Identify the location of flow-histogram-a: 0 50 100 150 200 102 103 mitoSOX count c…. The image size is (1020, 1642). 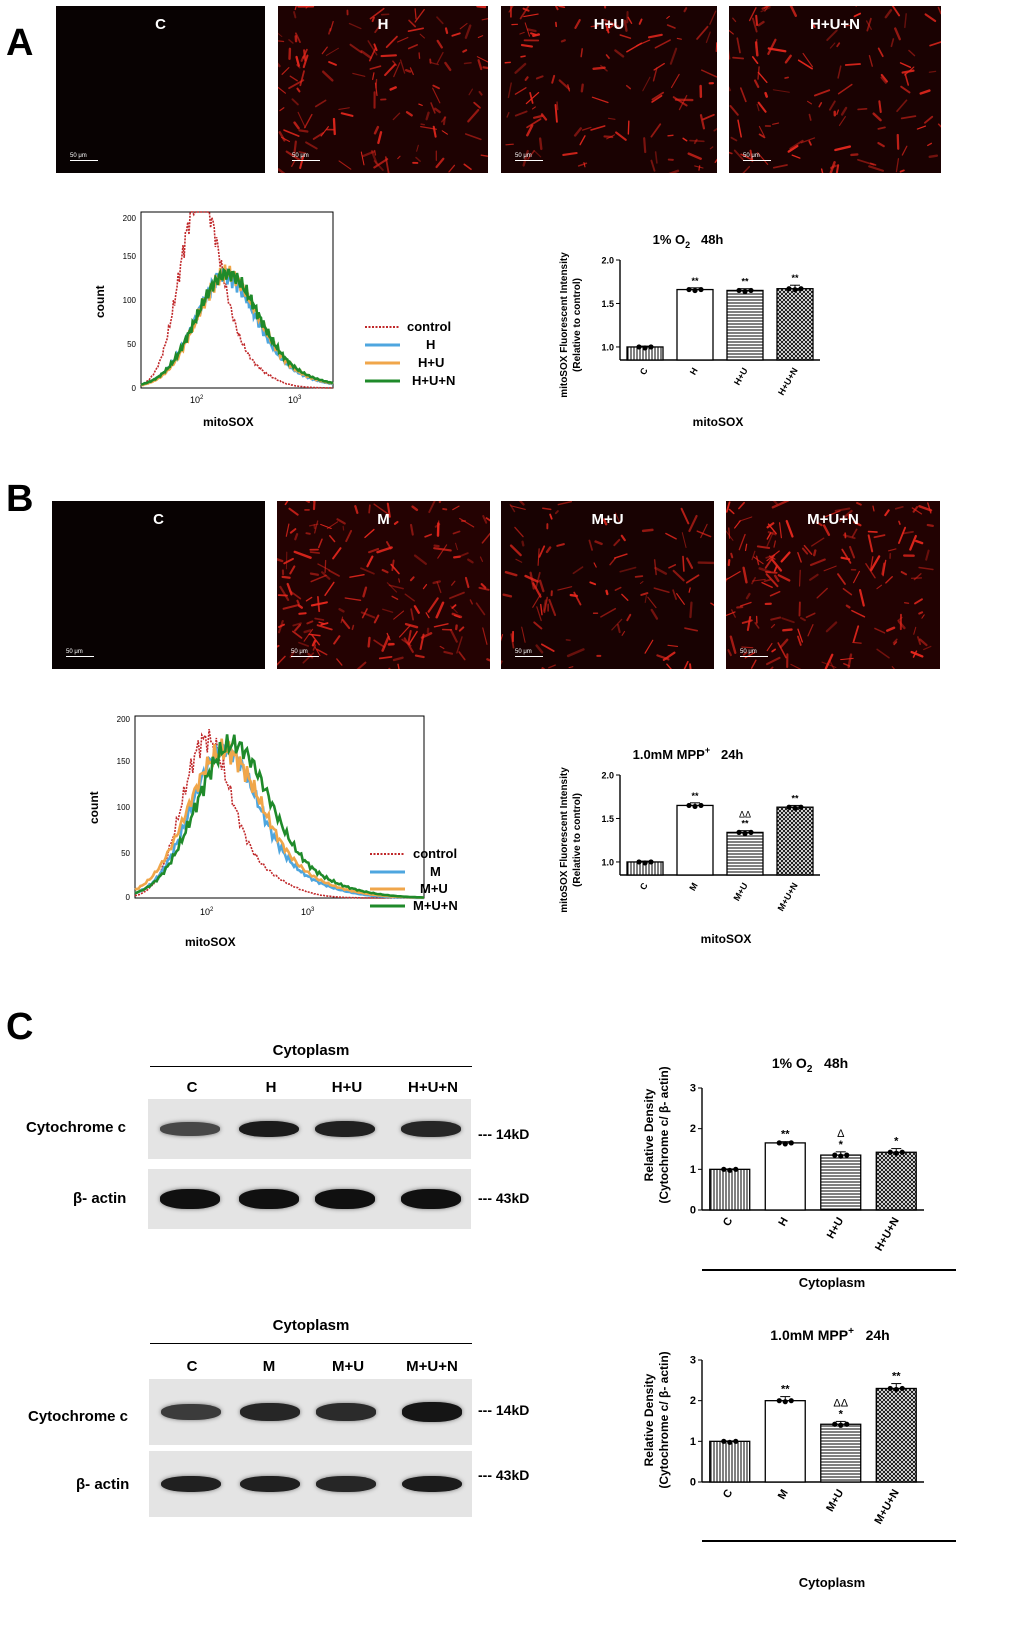
(274, 320).